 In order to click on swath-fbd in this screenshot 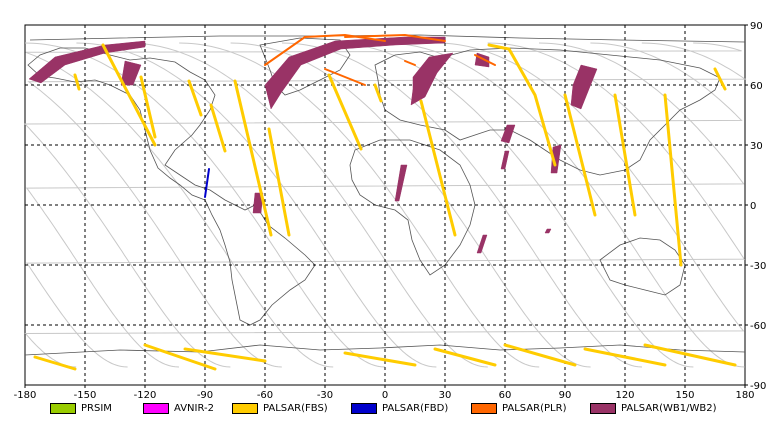, I will do `click(207, 183)`.